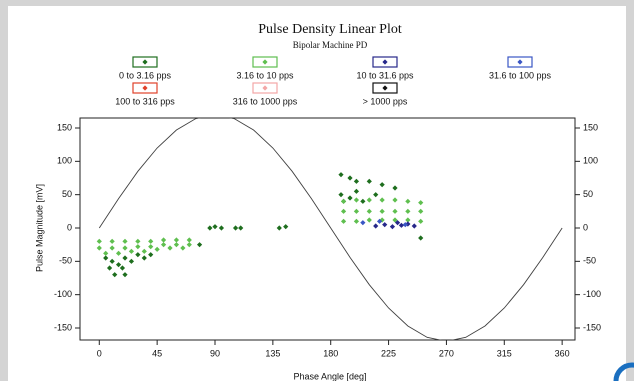 This screenshot has height=381, width=634. What do you see at coordinates (265, 75) in the screenshot?
I see `legend-label: 3.16 to 10 pps` at bounding box center [265, 75].